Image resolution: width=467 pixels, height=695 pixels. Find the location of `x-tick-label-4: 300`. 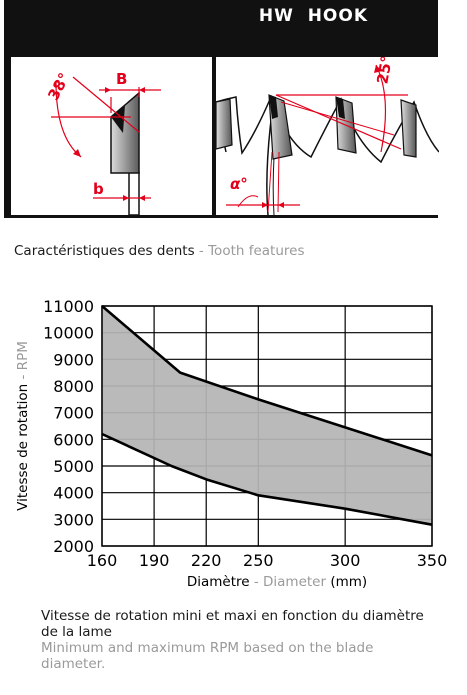

x-tick-label-4: 300 is located at coordinates (345, 560).